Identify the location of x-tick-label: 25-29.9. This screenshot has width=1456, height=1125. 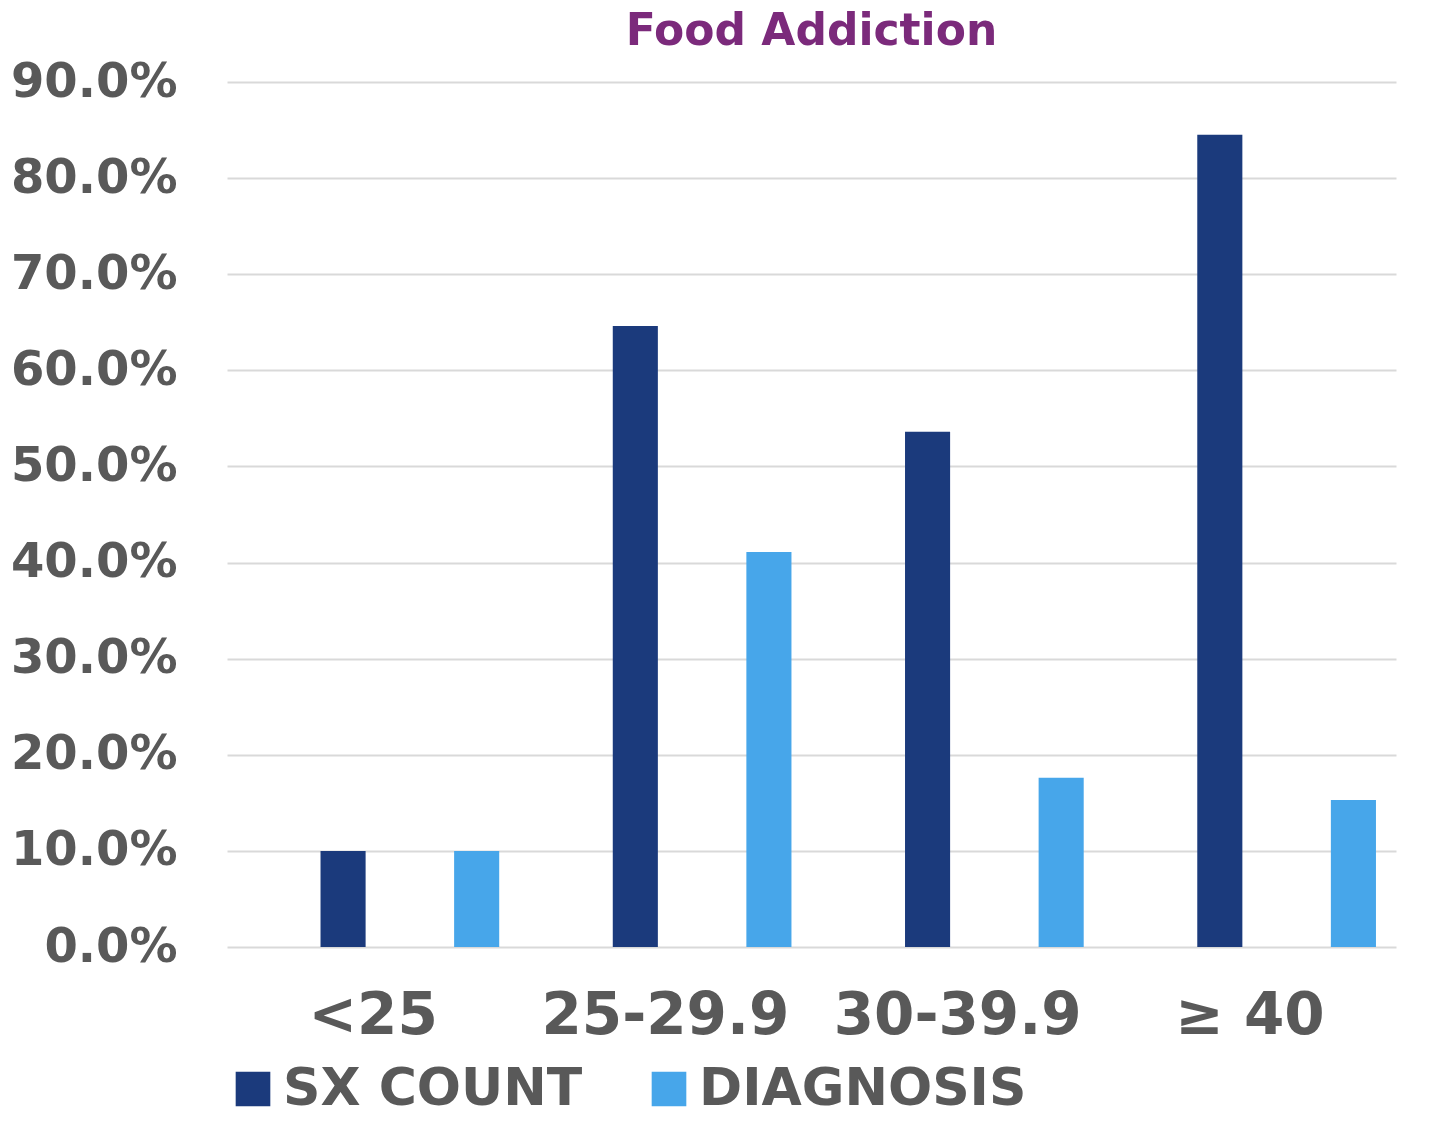
(665, 1013).